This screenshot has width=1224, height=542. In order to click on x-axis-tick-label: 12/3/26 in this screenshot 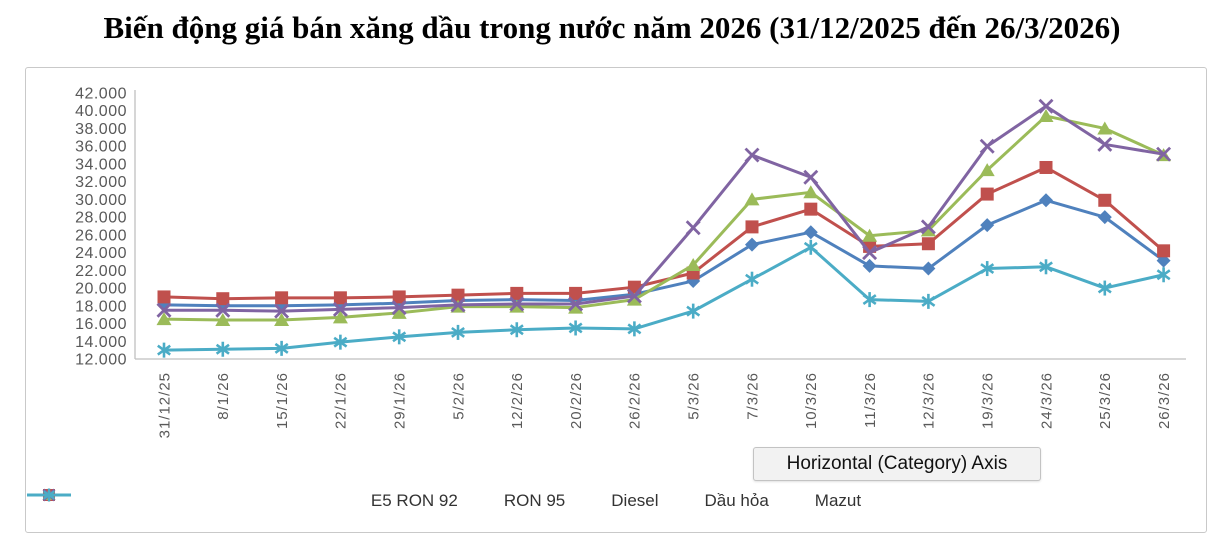, I will do `click(929, 400)`.